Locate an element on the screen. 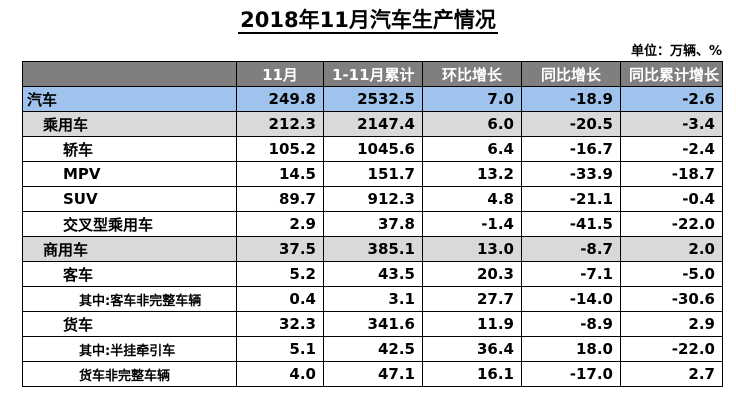 This screenshot has height=404, width=736. yoy-growth-cell: -8.7 is located at coordinates (571, 249).